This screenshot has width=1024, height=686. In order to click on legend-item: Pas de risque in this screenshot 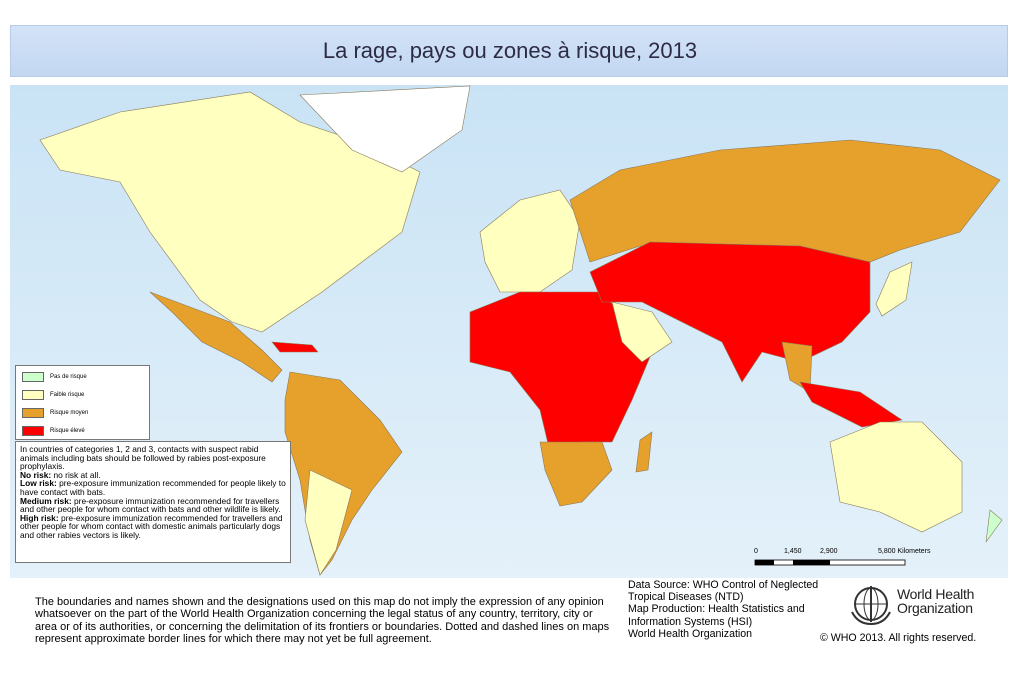, I will do `click(54, 377)`.